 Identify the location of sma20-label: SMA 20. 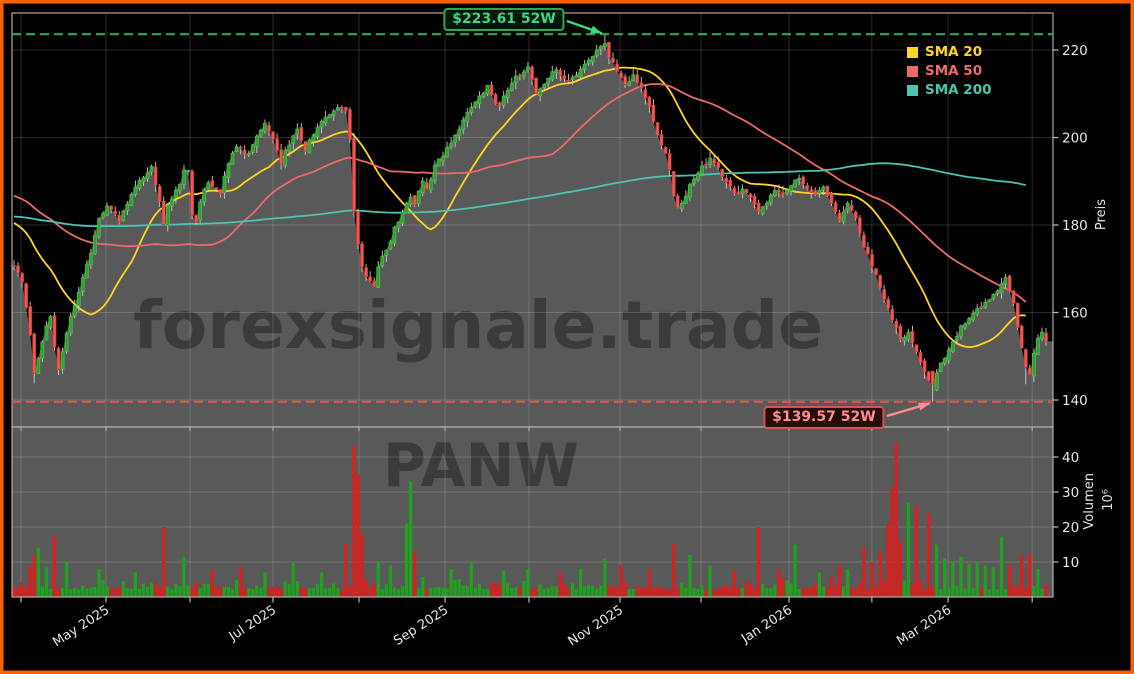
(954, 52).